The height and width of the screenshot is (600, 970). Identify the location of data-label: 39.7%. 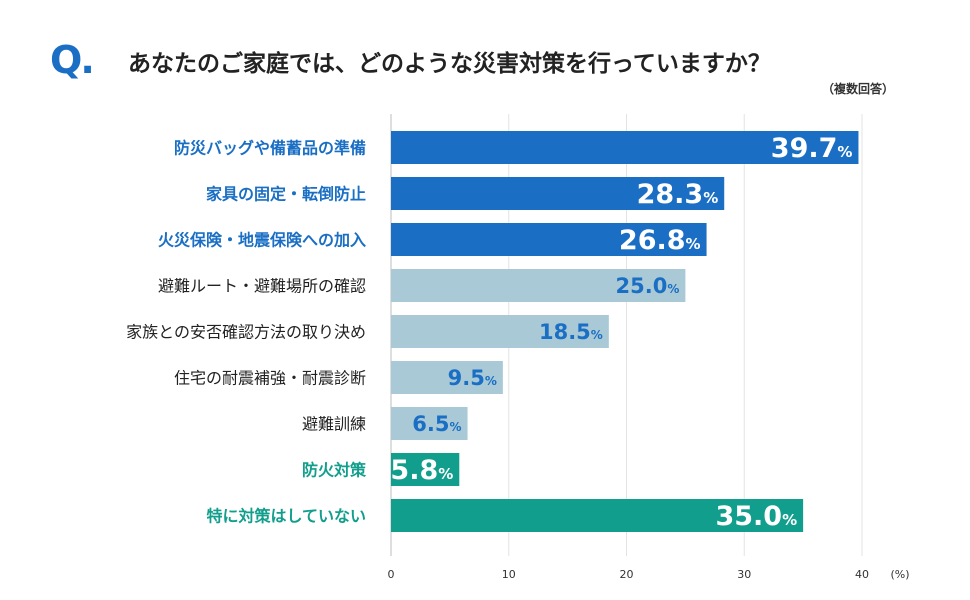
(812, 148).